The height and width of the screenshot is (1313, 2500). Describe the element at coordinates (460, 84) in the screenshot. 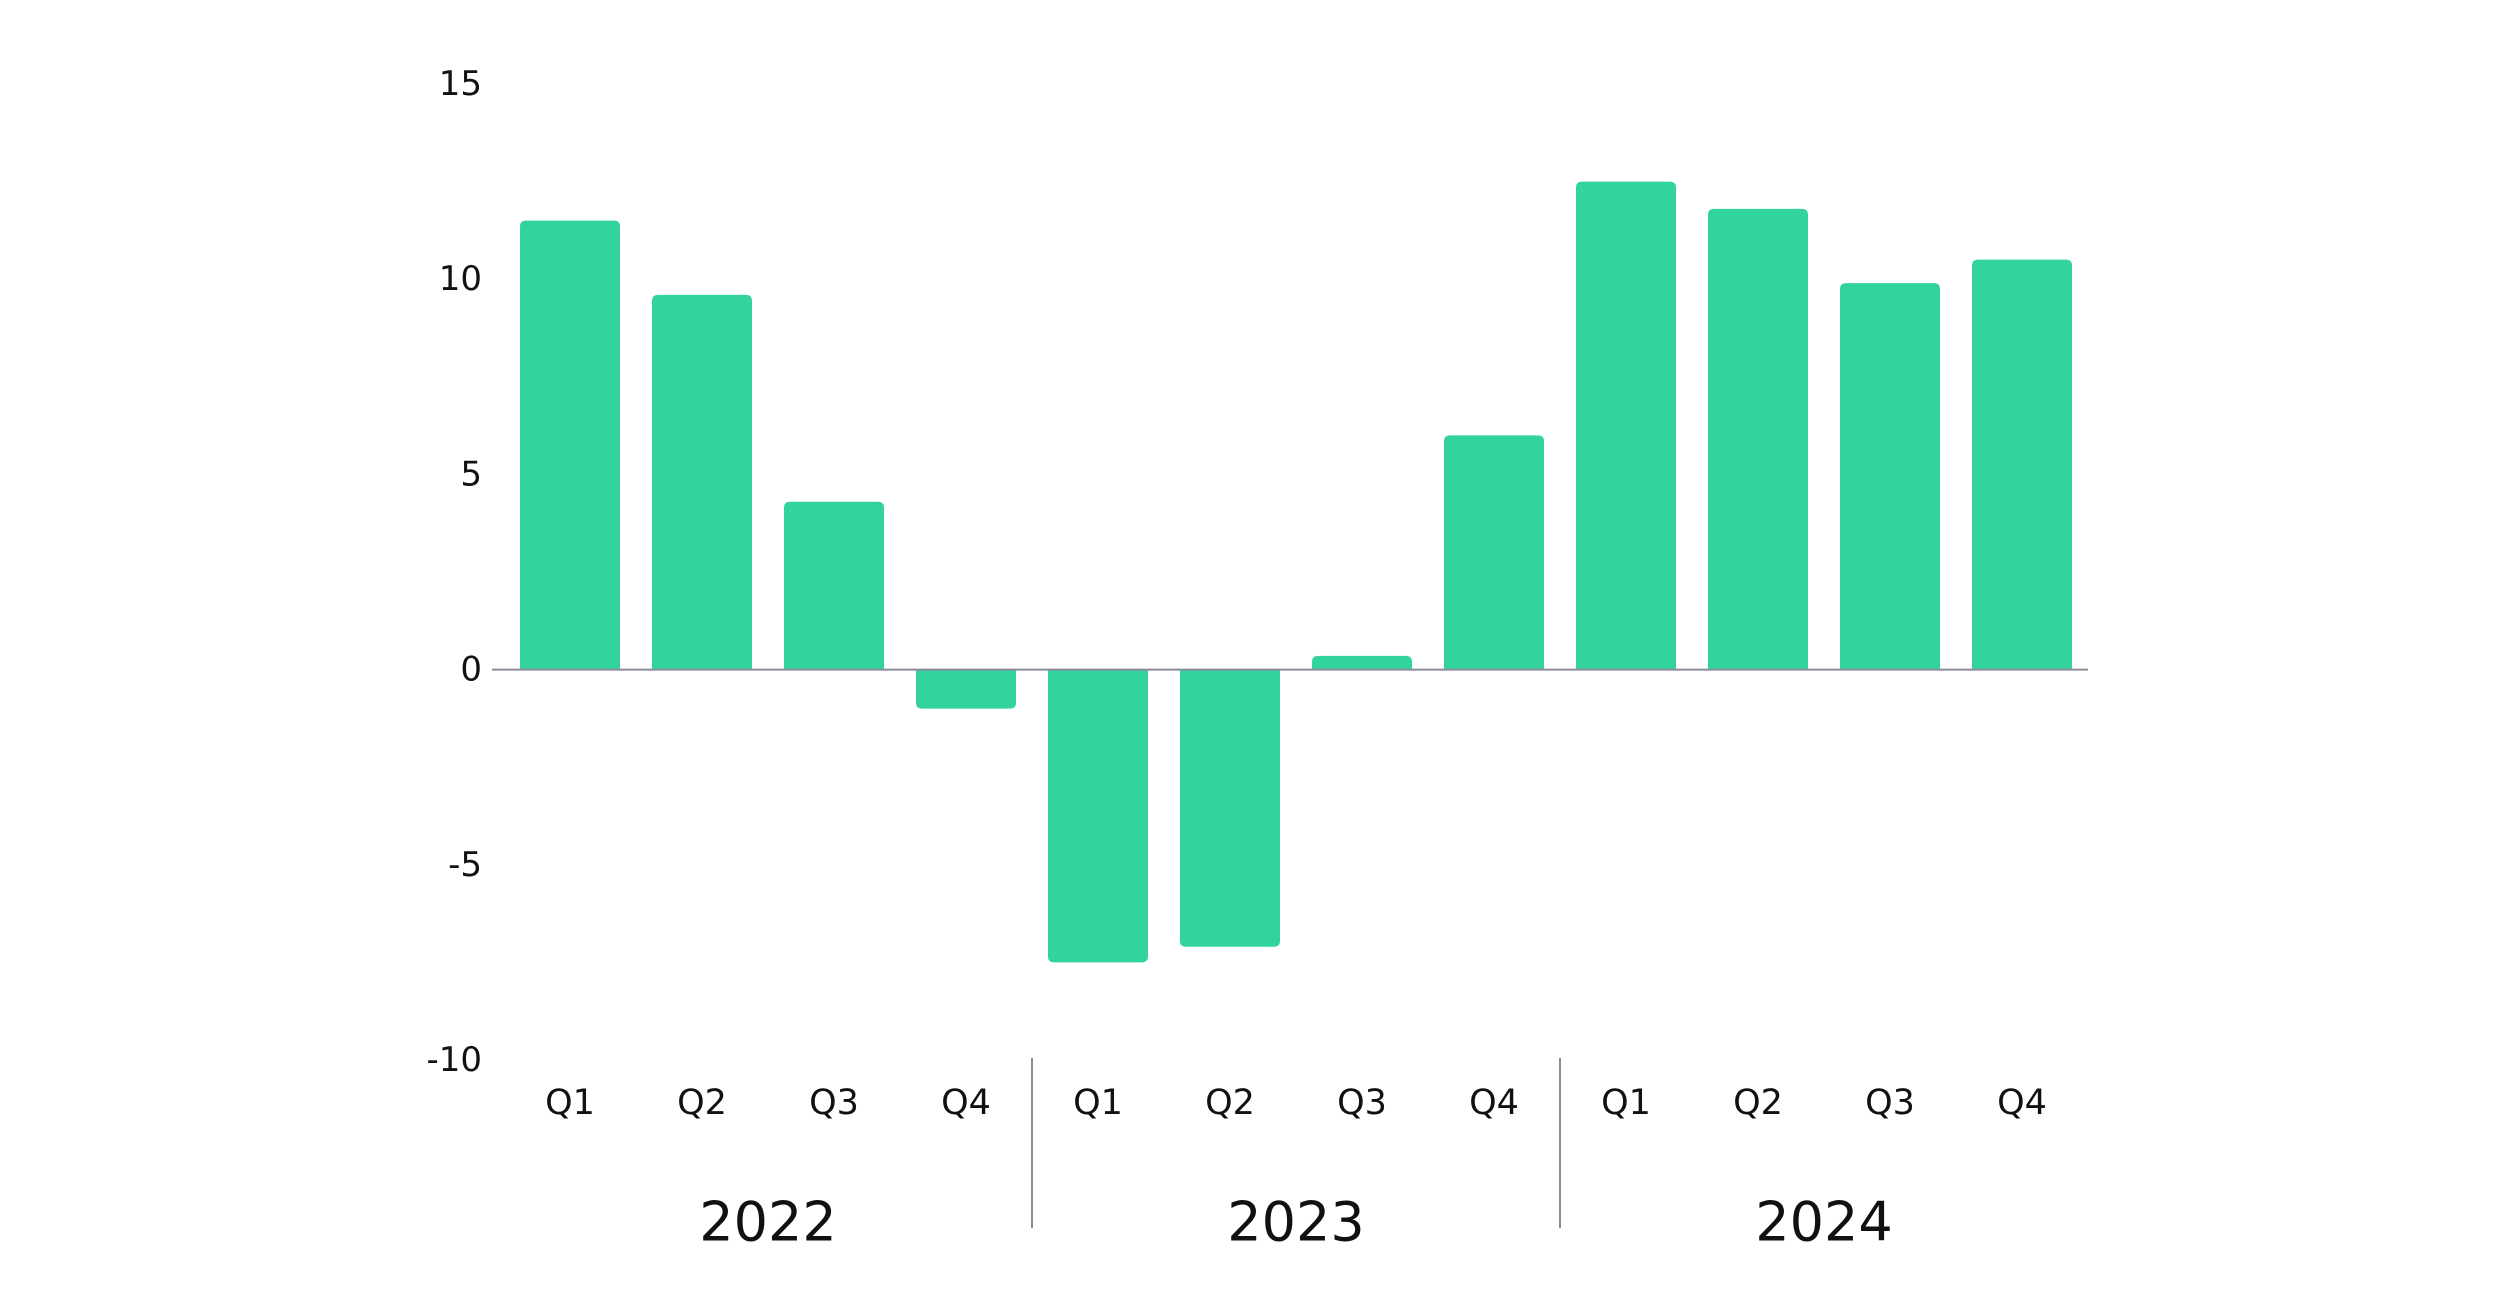

I see `y-tick-label: 15` at that location.